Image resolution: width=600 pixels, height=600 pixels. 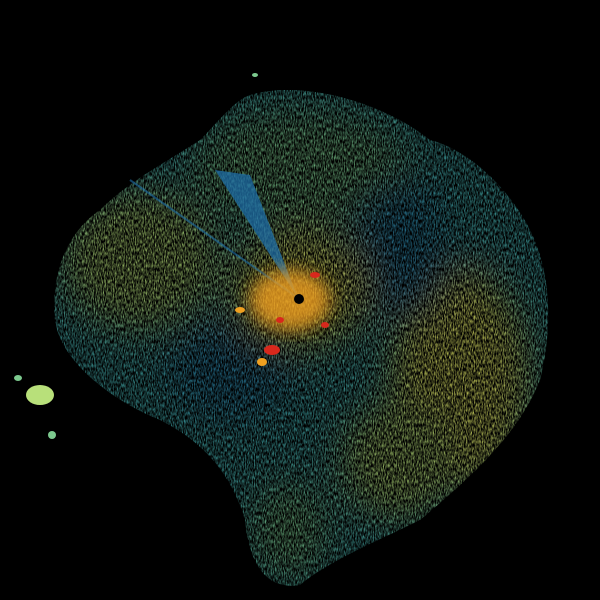 What do you see at coordinates (290, 300) in the screenshot?
I see `high-intensity-core` at bounding box center [290, 300].